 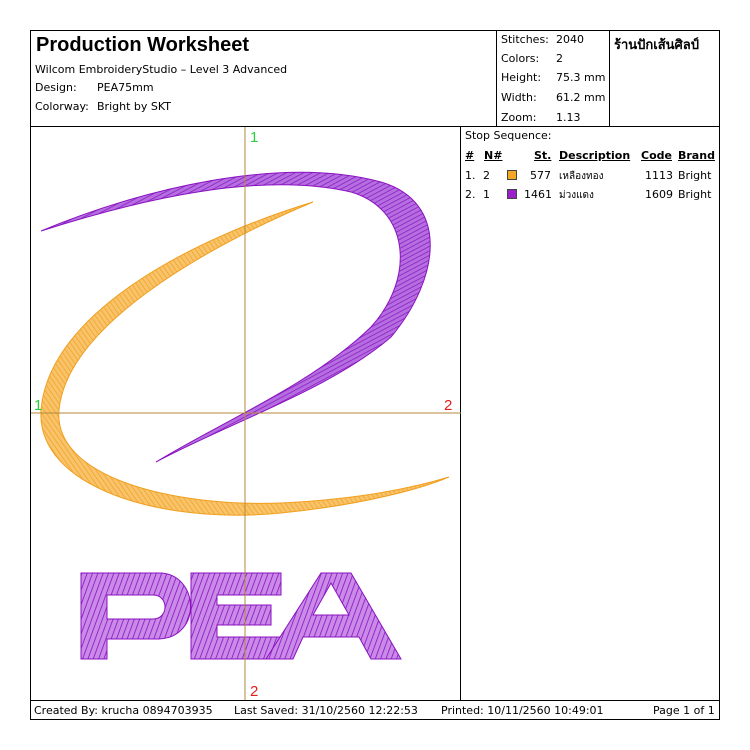 I want to click on col-code: Code, so click(x=656, y=155).